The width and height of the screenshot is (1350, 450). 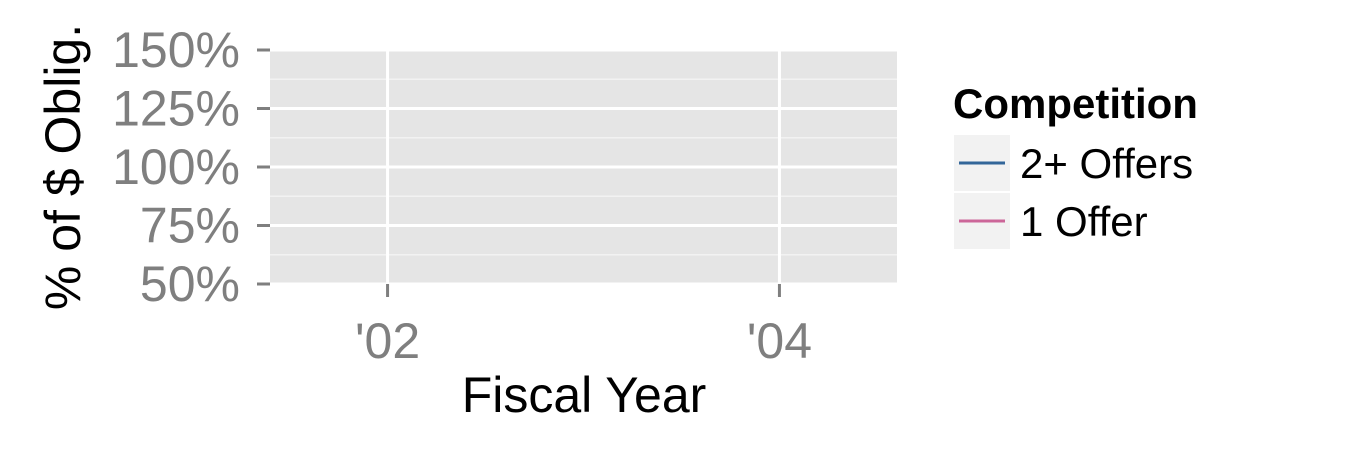 What do you see at coordinates (176, 109) in the screenshot?
I see `y-tick-label: 125%` at bounding box center [176, 109].